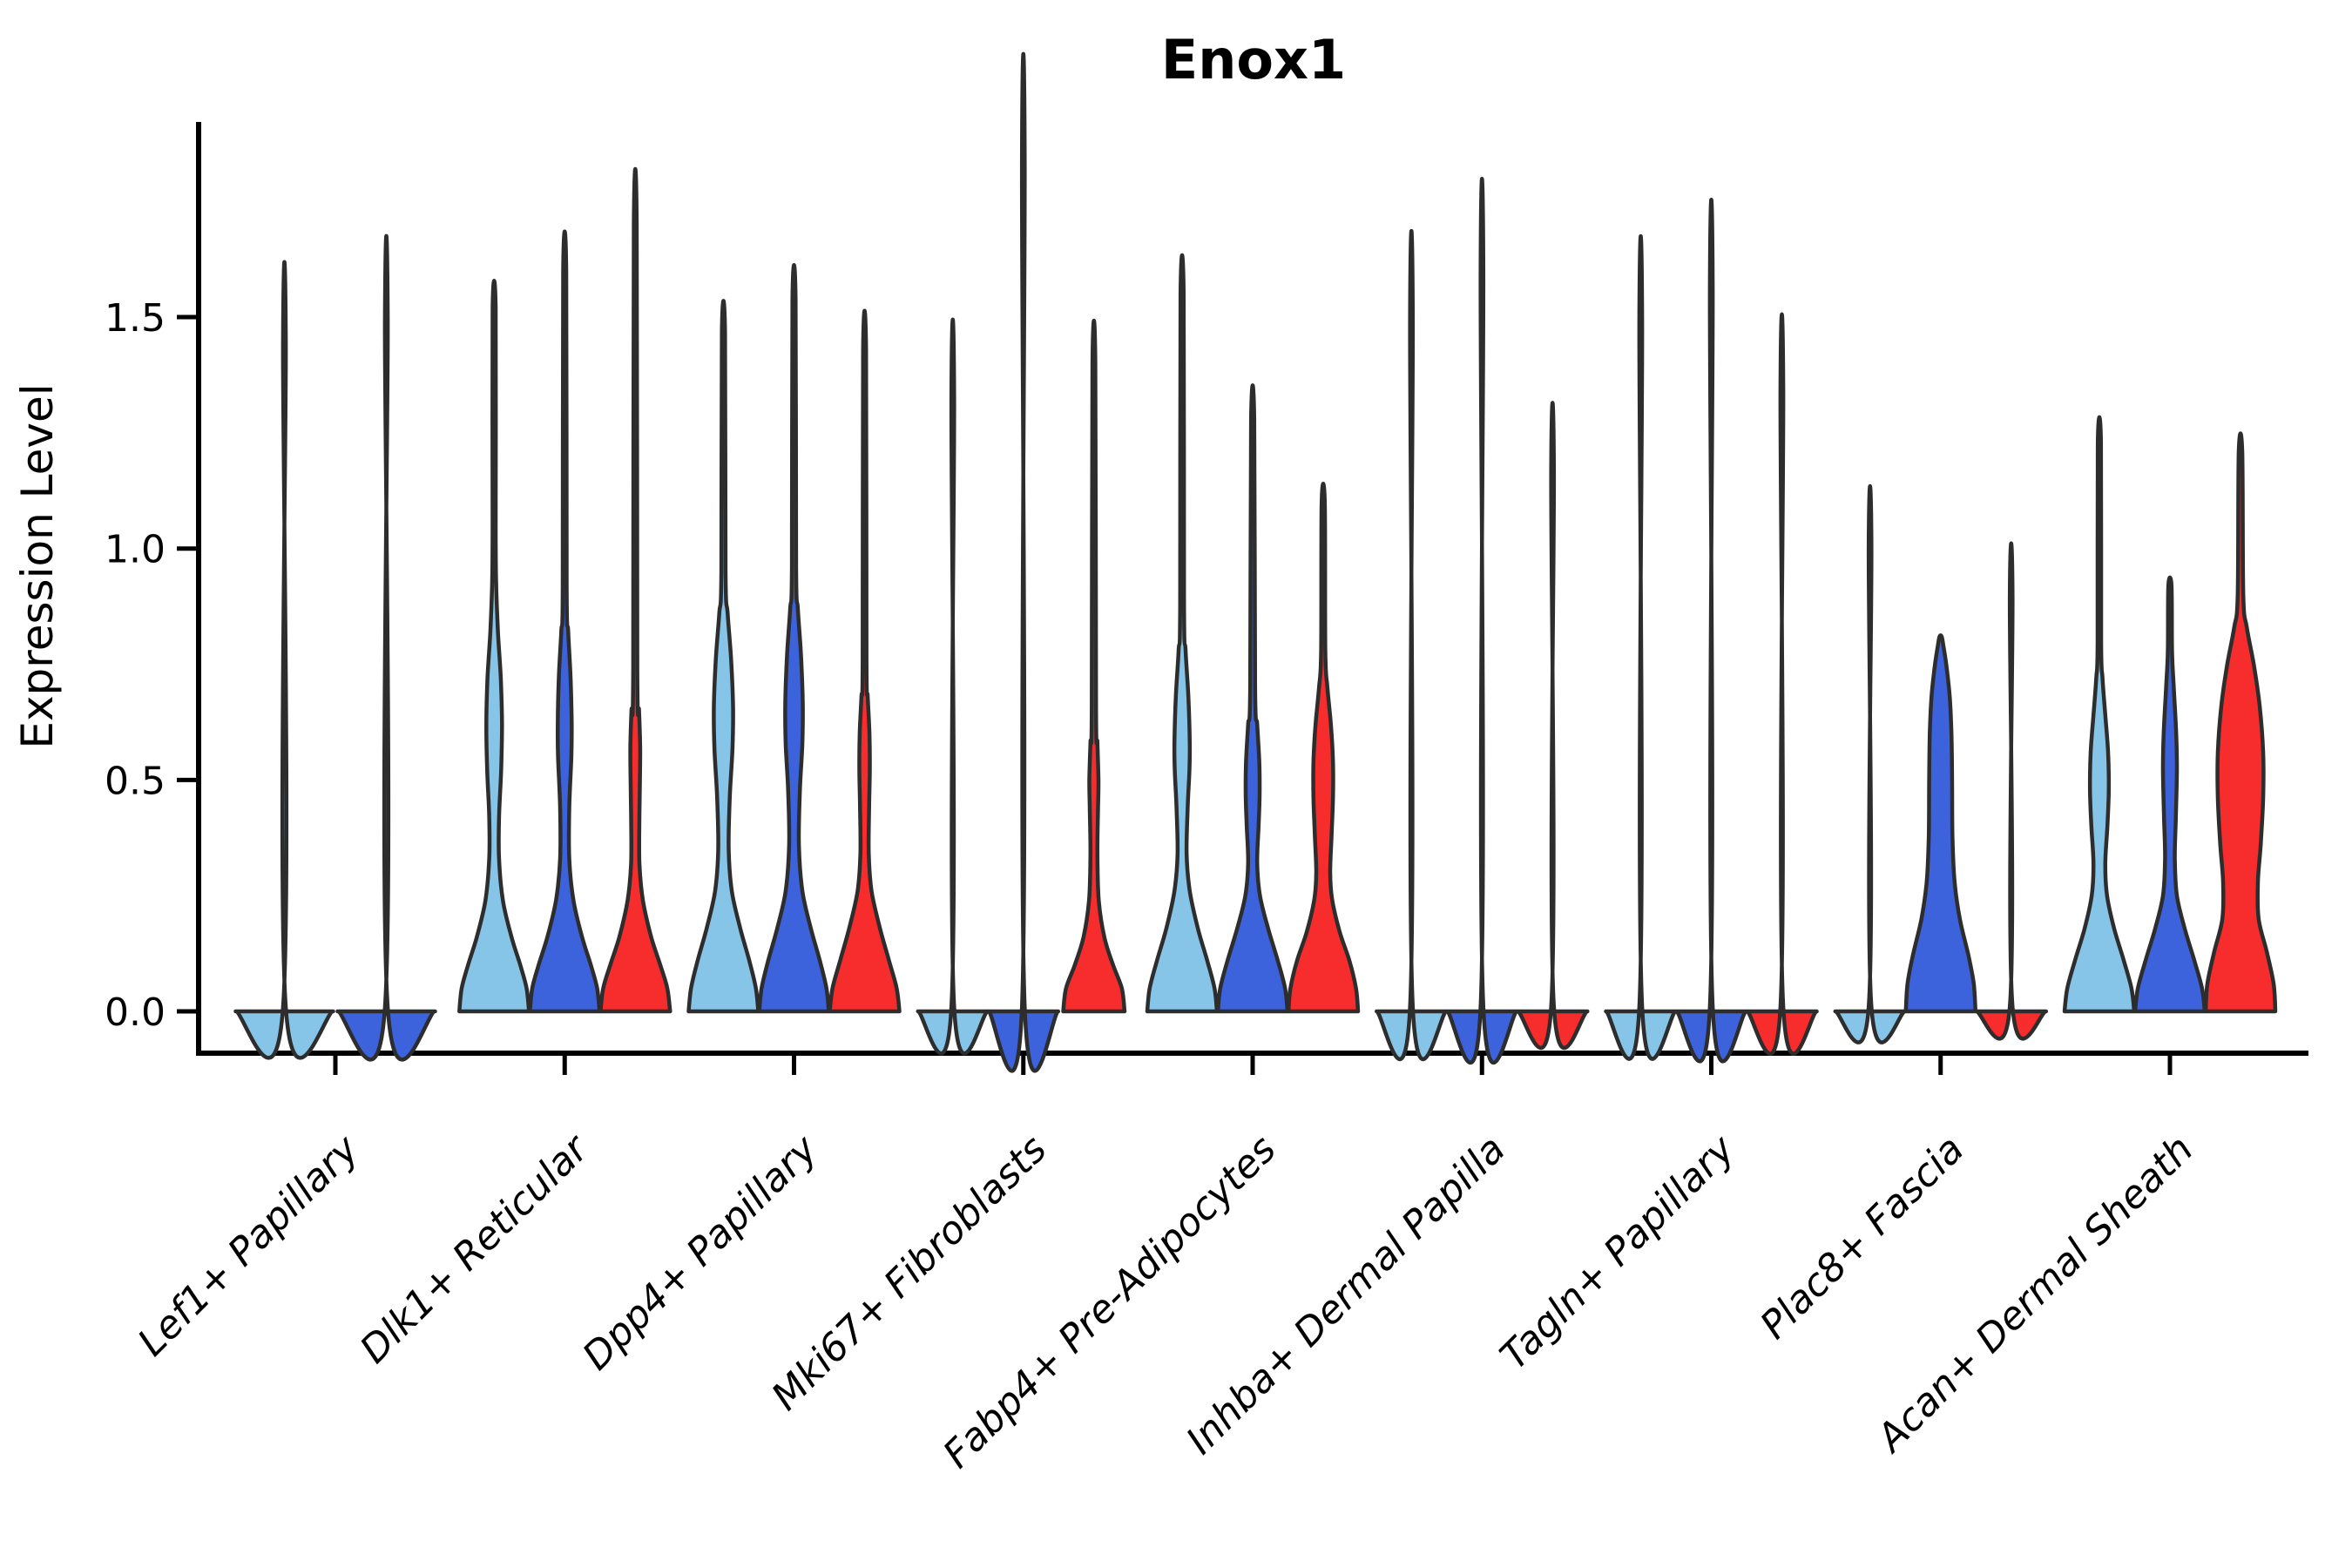 The image size is (2352, 1568). I want to click on violin-inhba-dermal-papilla-blue, so click(1482, 621).